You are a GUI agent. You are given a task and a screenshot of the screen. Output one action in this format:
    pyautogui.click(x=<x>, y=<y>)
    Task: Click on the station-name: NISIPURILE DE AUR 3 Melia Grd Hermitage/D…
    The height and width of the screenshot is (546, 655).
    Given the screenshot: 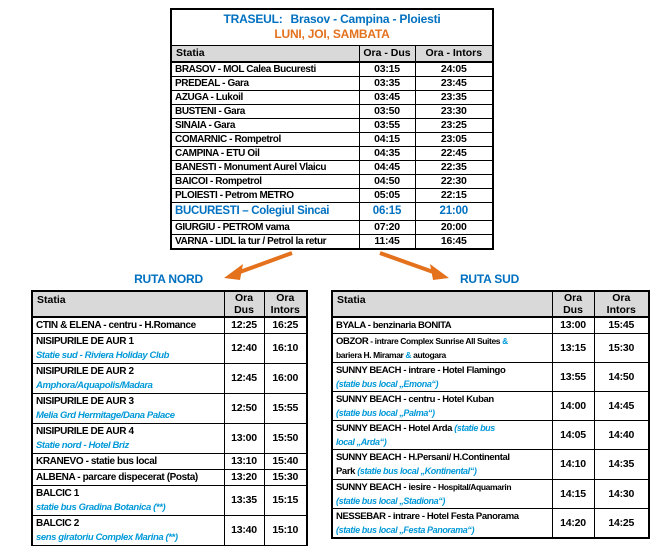 What is the action you would take?
    pyautogui.click(x=128, y=408)
    